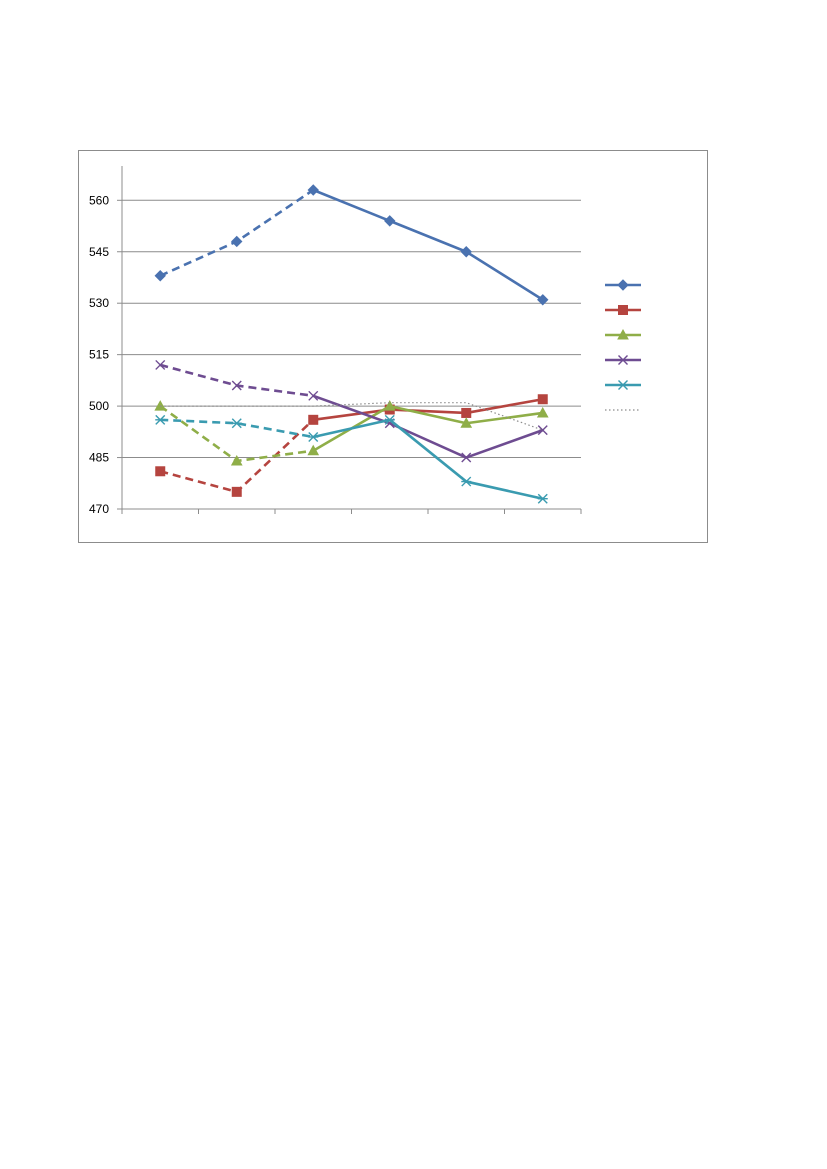 The image size is (827, 1169). What do you see at coordinates (99, 355) in the screenshot?
I see `y-tick-label: 515` at bounding box center [99, 355].